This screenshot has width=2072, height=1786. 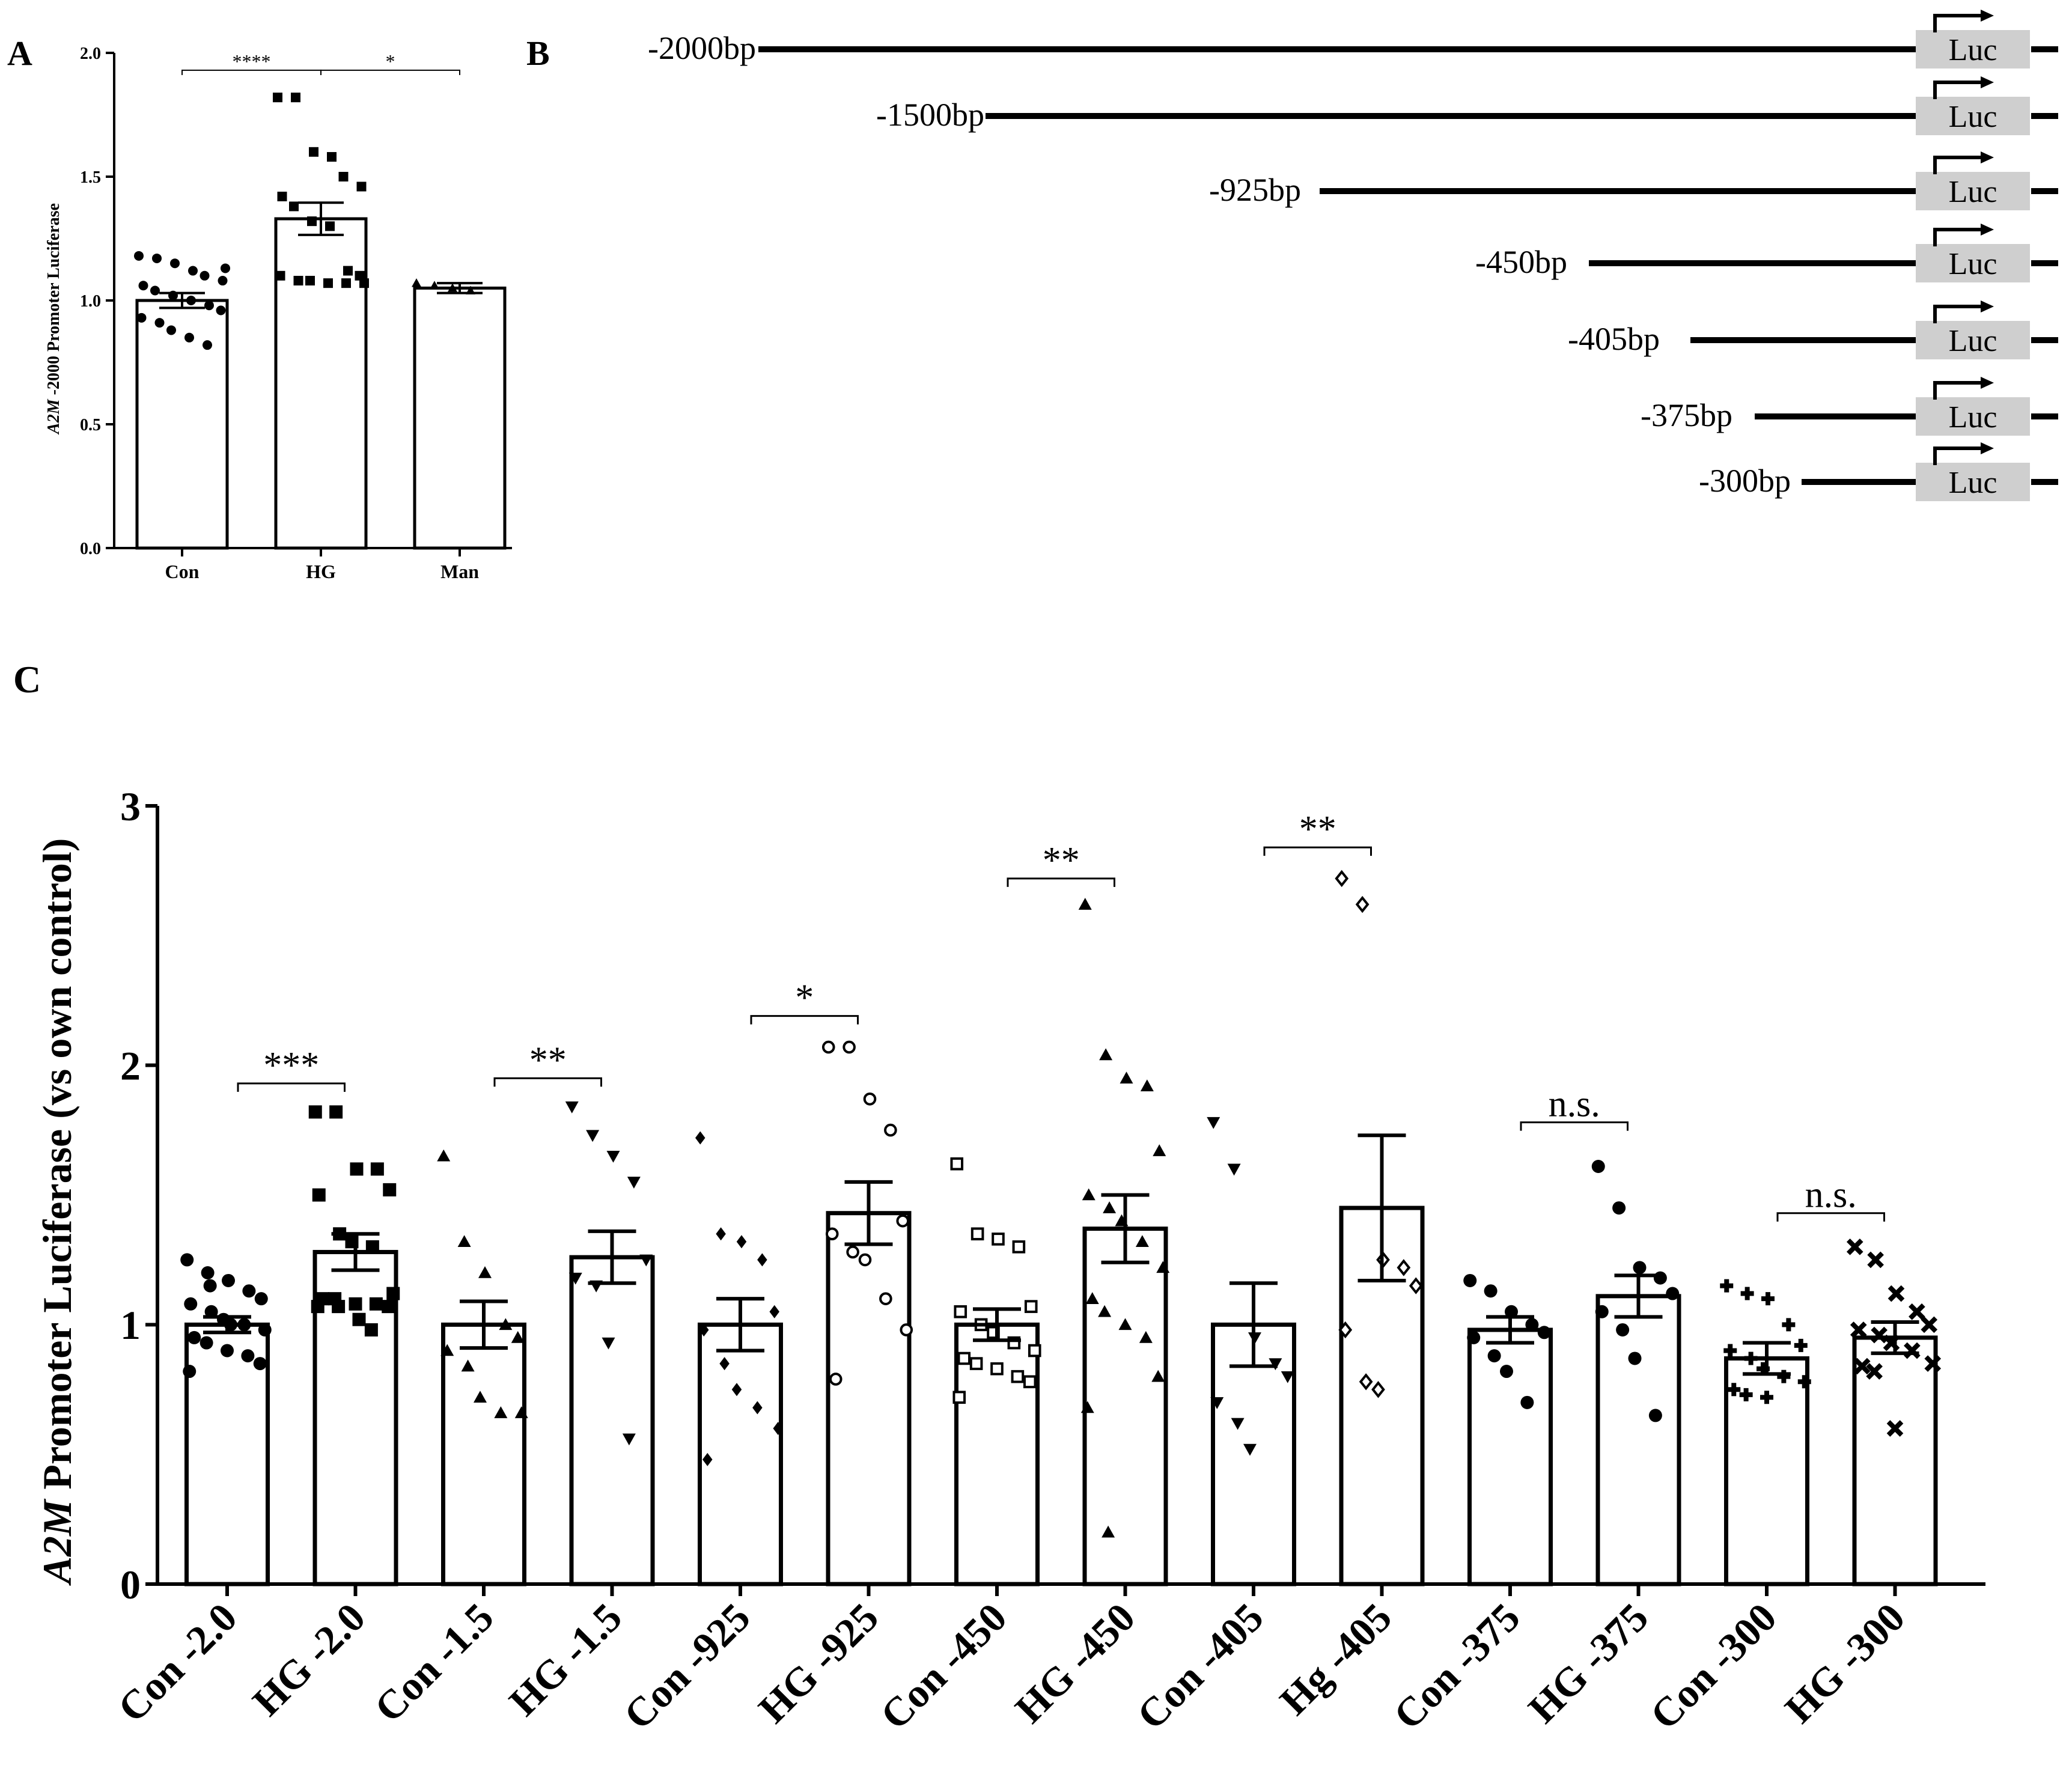 I want to click on panel-c-x-tick-label: Hg -405, so click(x=1335, y=1659).